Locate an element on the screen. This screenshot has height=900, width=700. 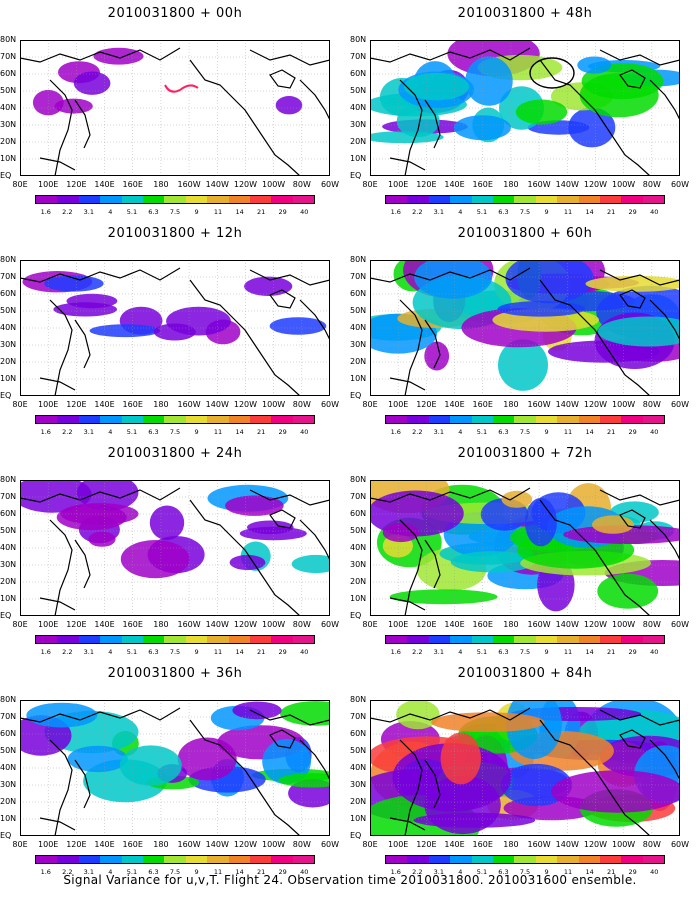
longitude-label: 80W is located at coordinates (651, 404).